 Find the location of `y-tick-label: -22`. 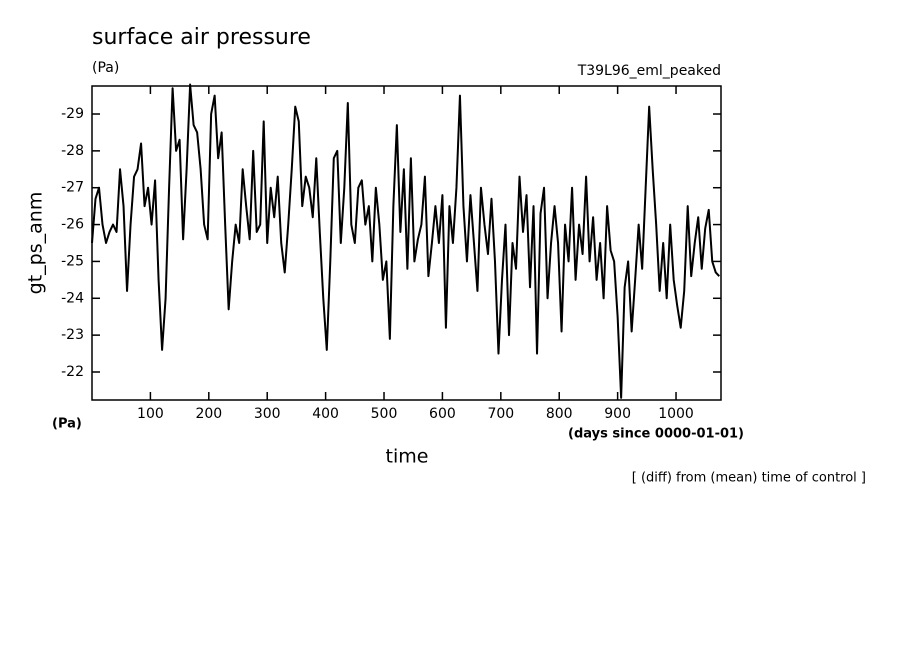

y-tick-label: -22 is located at coordinates (72, 372).